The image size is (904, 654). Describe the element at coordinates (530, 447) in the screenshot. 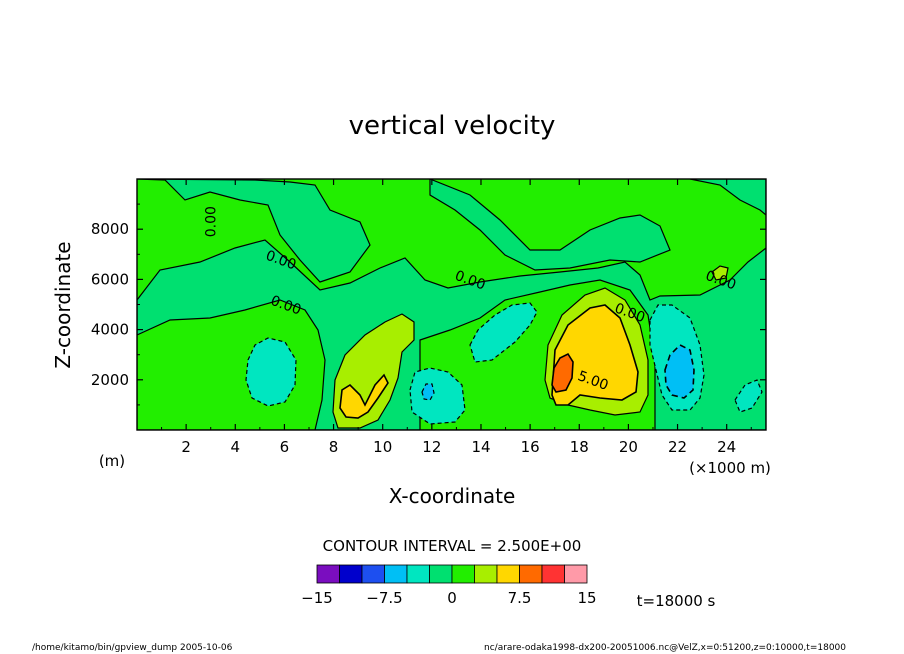

I see `x-tick-label: 16` at that location.